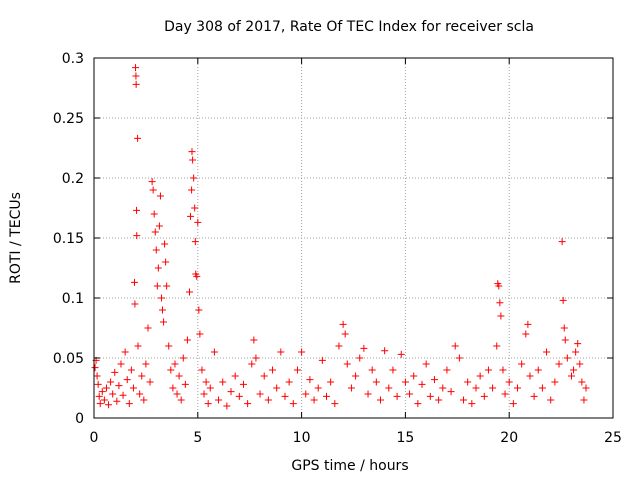 The height and width of the screenshot is (480, 640). Describe the element at coordinates (73, 179) in the screenshot. I see `y-tick-label: 0.2` at that location.